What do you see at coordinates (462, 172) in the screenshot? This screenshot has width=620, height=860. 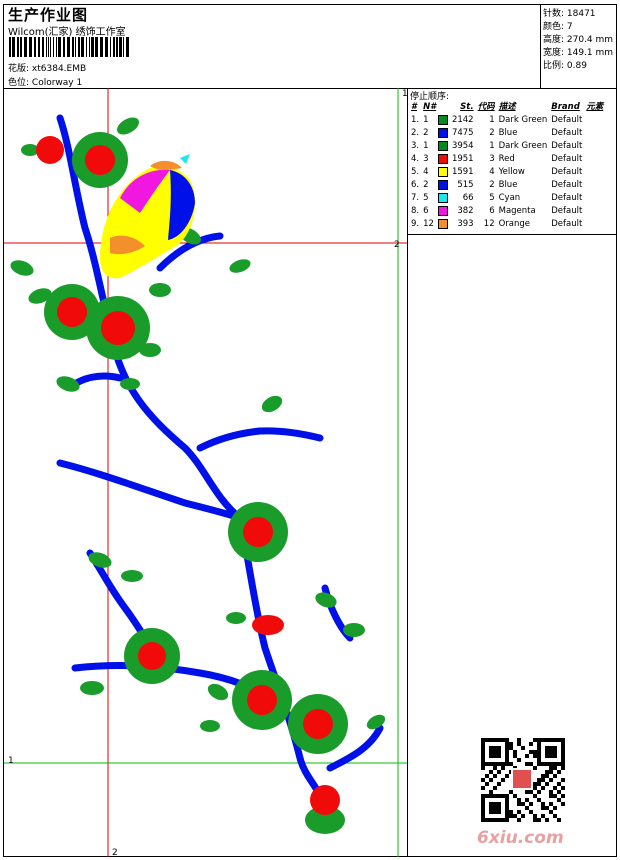 I see `cell-st: 1591` at bounding box center [462, 172].